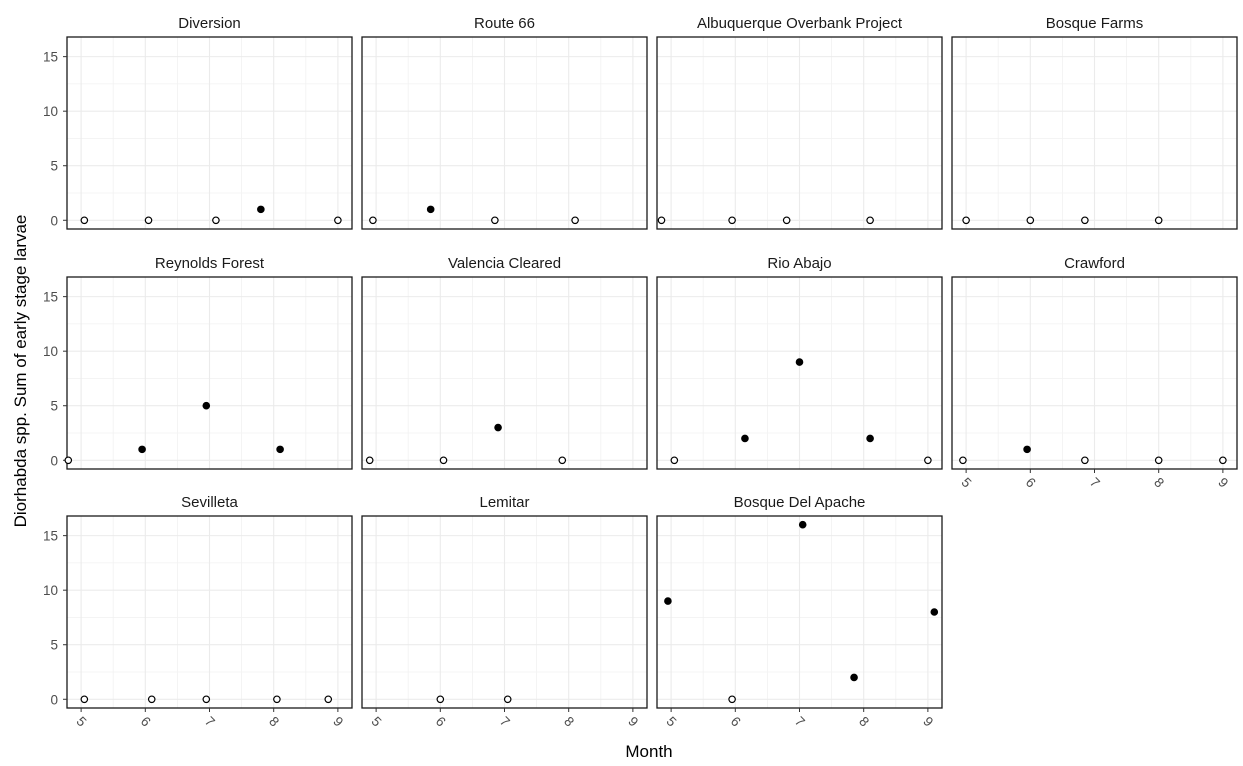  Describe the element at coordinates (504, 263) in the screenshot. I see `facet-title: Valencia Cleared` at that location.